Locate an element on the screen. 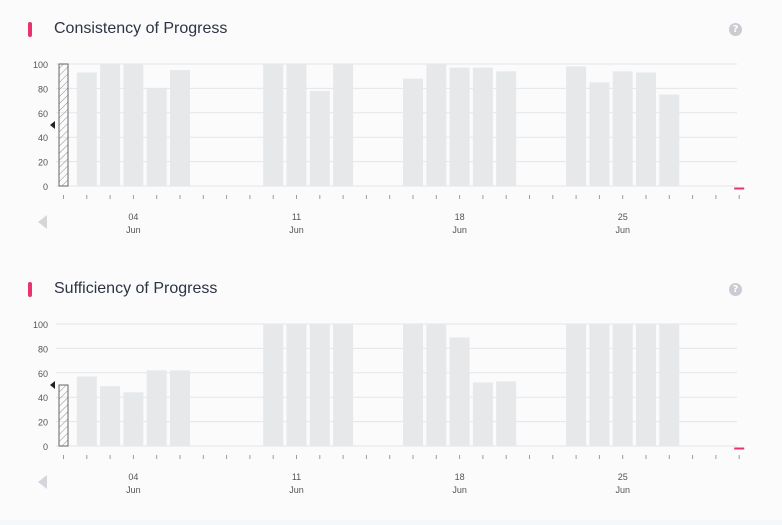 The width and height of the screenshot is (782, 525). panel-title: Consistency of Progress is located at coordinates (141, 28).